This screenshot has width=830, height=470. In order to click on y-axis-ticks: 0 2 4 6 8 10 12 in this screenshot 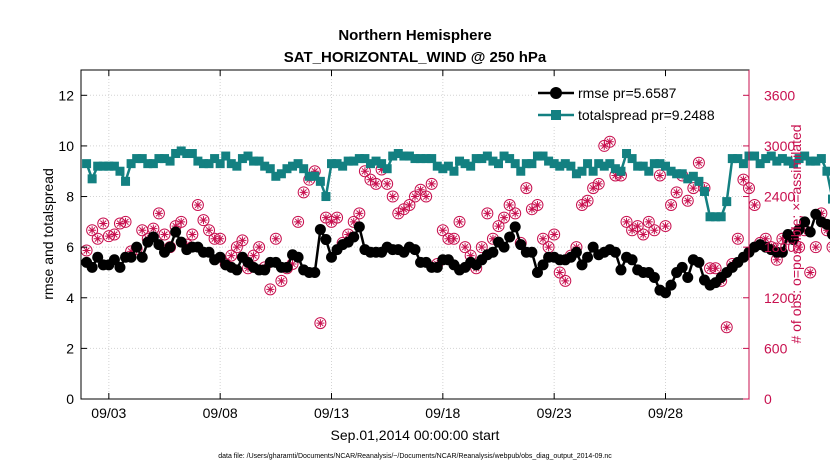, I will do `click(72, 247)`.